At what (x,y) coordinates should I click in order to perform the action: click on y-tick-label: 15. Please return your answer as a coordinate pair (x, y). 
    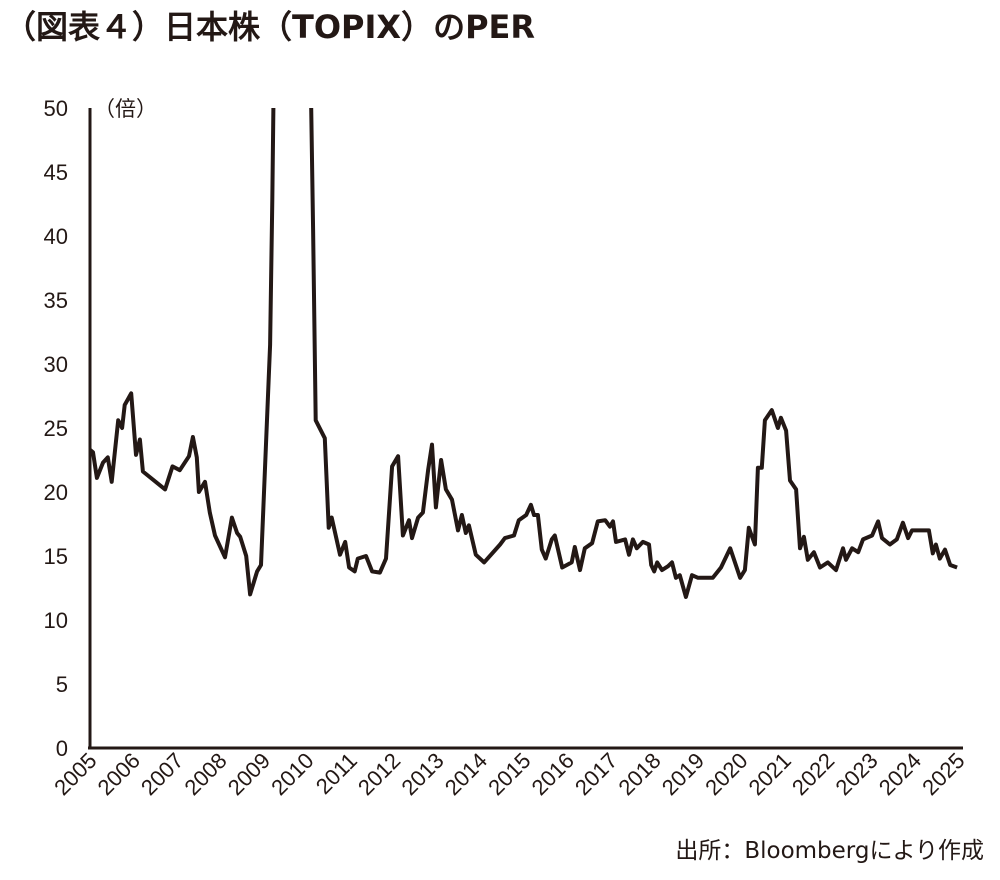
    Looking at the image, I should click on (56, 556).